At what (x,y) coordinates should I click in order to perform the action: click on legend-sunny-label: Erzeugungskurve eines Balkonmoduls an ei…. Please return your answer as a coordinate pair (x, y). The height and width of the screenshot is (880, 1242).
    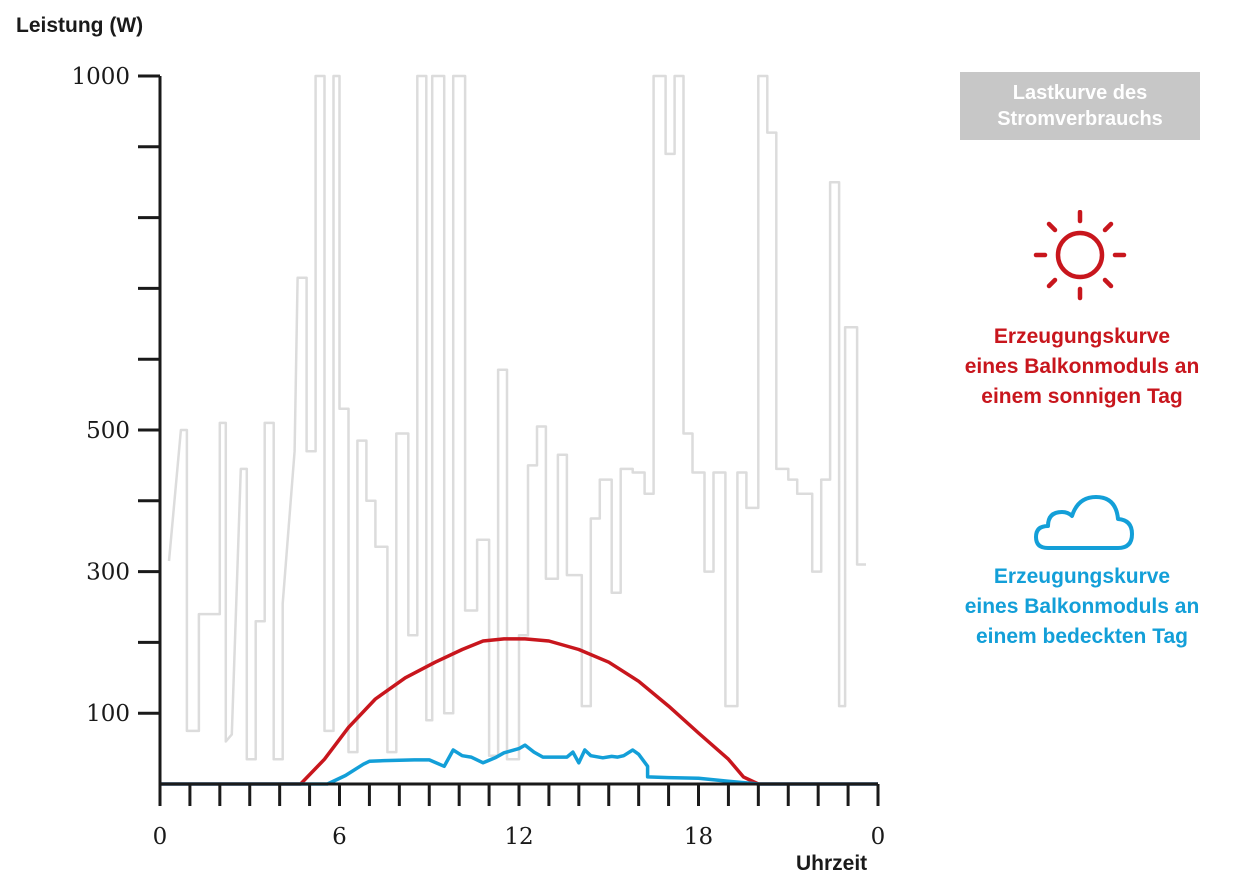
    Looking at the image, I should click on (1082, 366).